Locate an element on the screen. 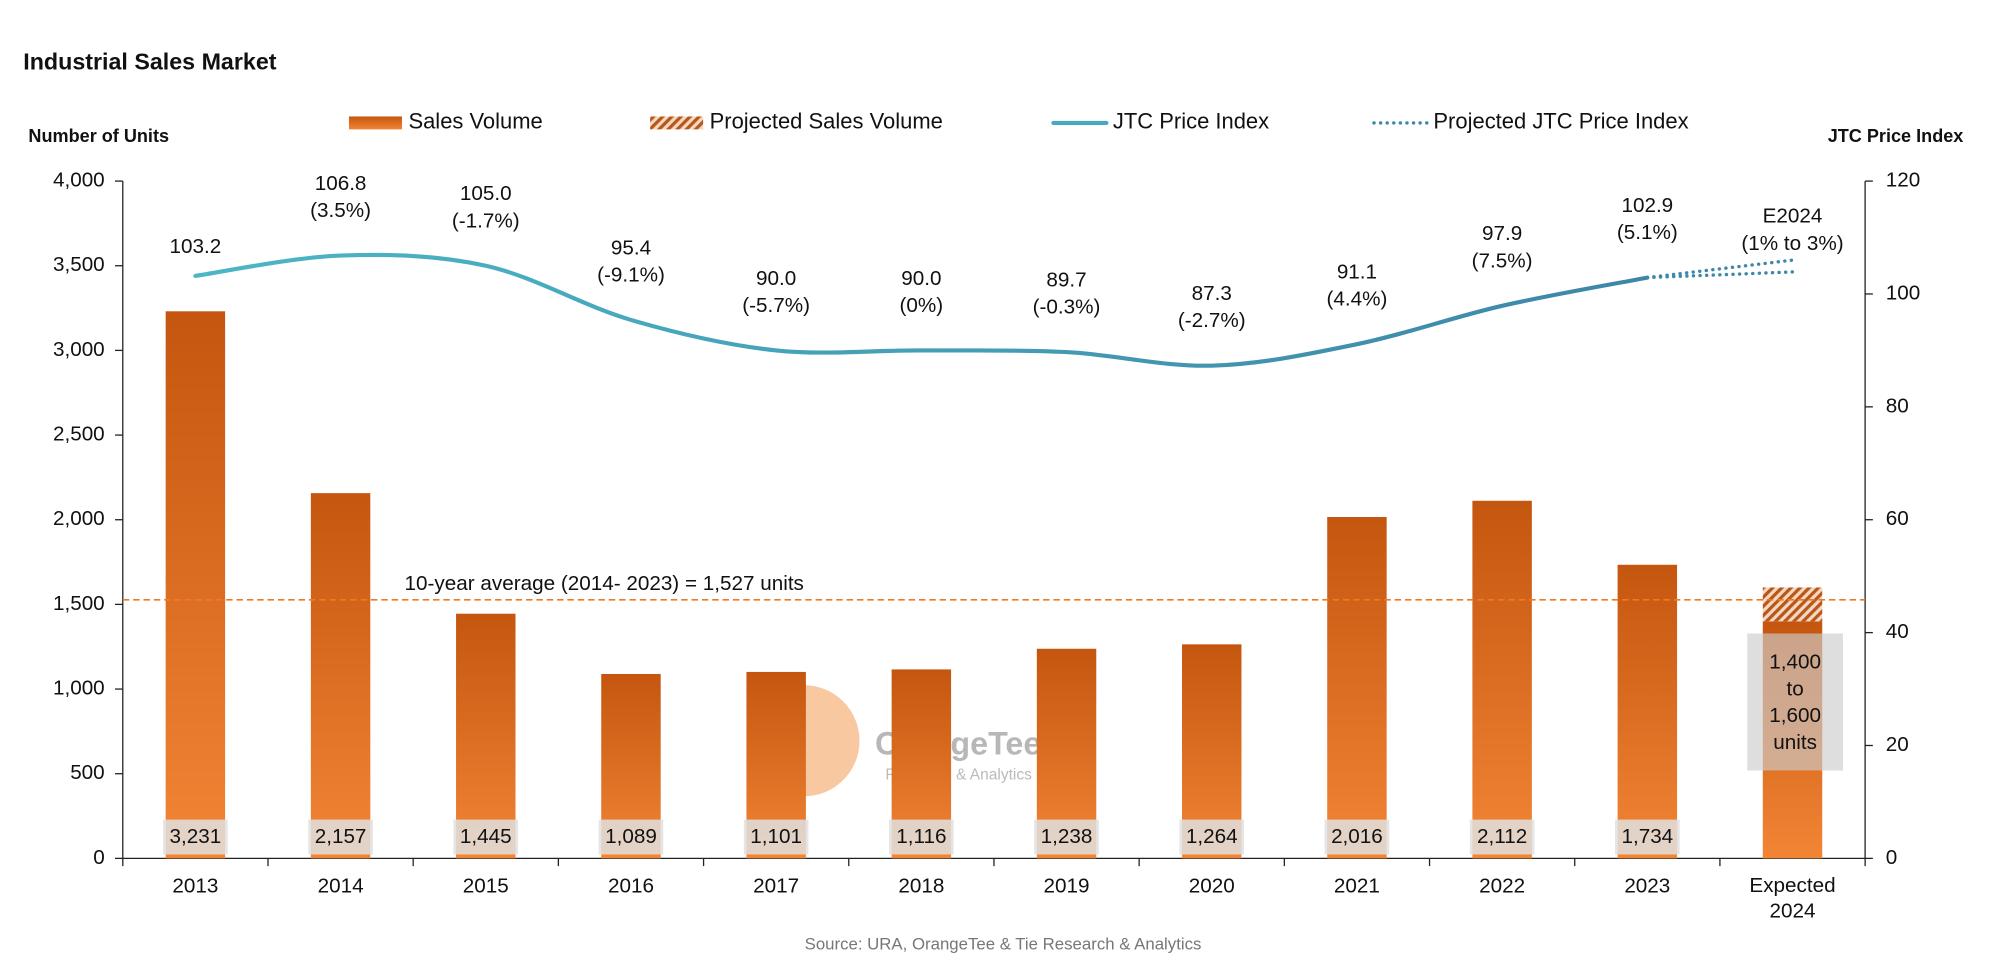 Image resolution: width=2006 pixels, height=980 pixels. value-label: 1,116 is located at coordinates (921, 836).